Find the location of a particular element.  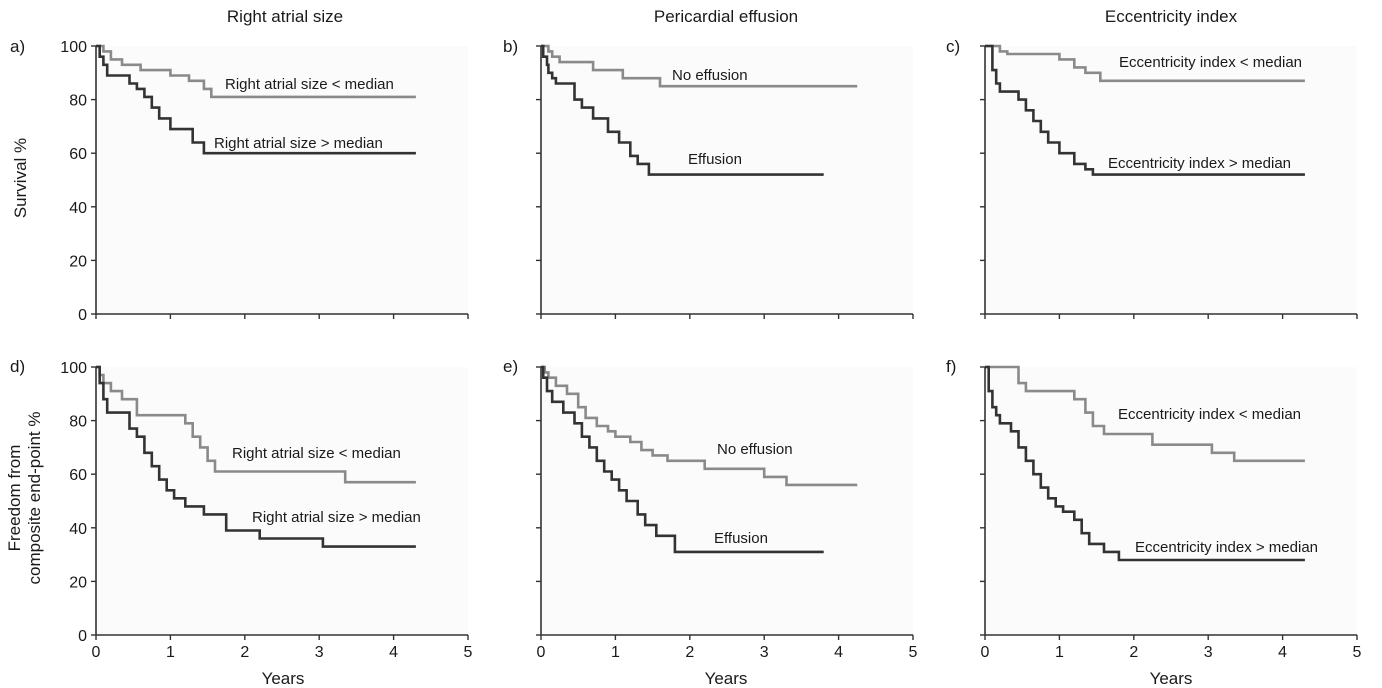

label-c-low: Eccentricity index < median is located at coordinates (1210, 62).